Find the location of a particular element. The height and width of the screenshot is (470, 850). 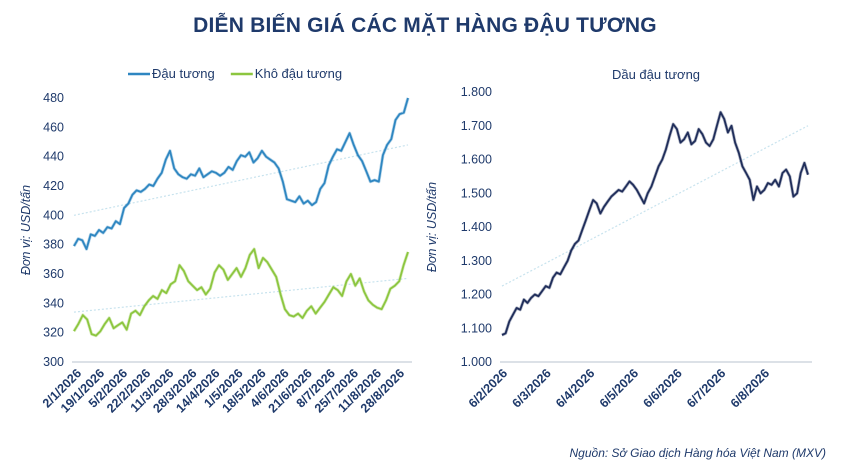

y-tick-label: 400 is located at coordinates (53, 215).